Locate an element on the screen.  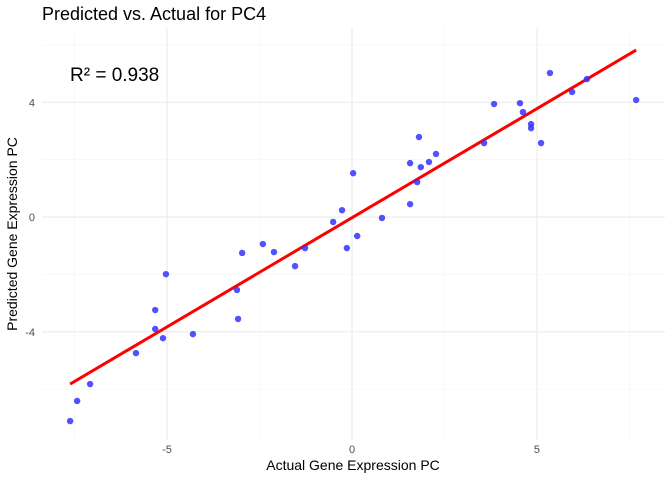
y-axis-label: Predicted Gene Expression PC is located at coordinates (12, 234).